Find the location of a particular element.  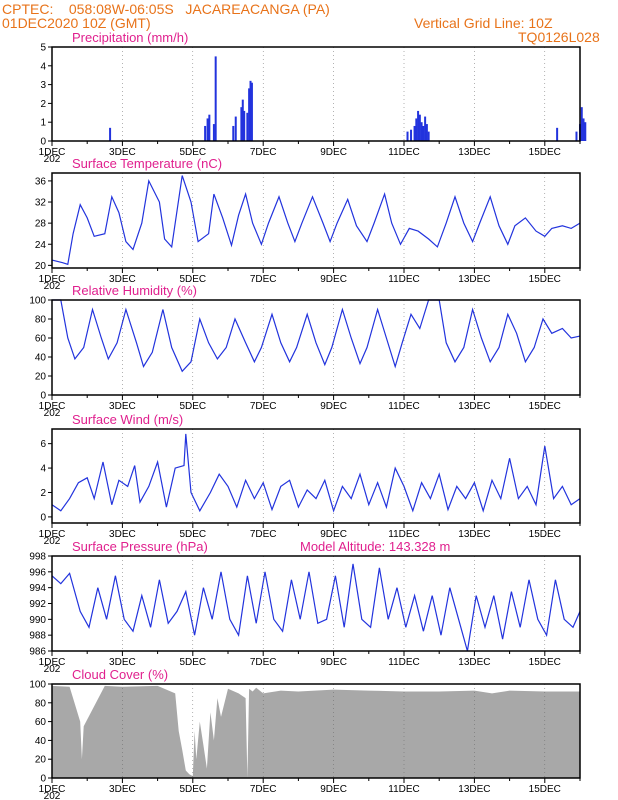

pressure-xtick-label: 3DEC is located at coordinates (122, 662).